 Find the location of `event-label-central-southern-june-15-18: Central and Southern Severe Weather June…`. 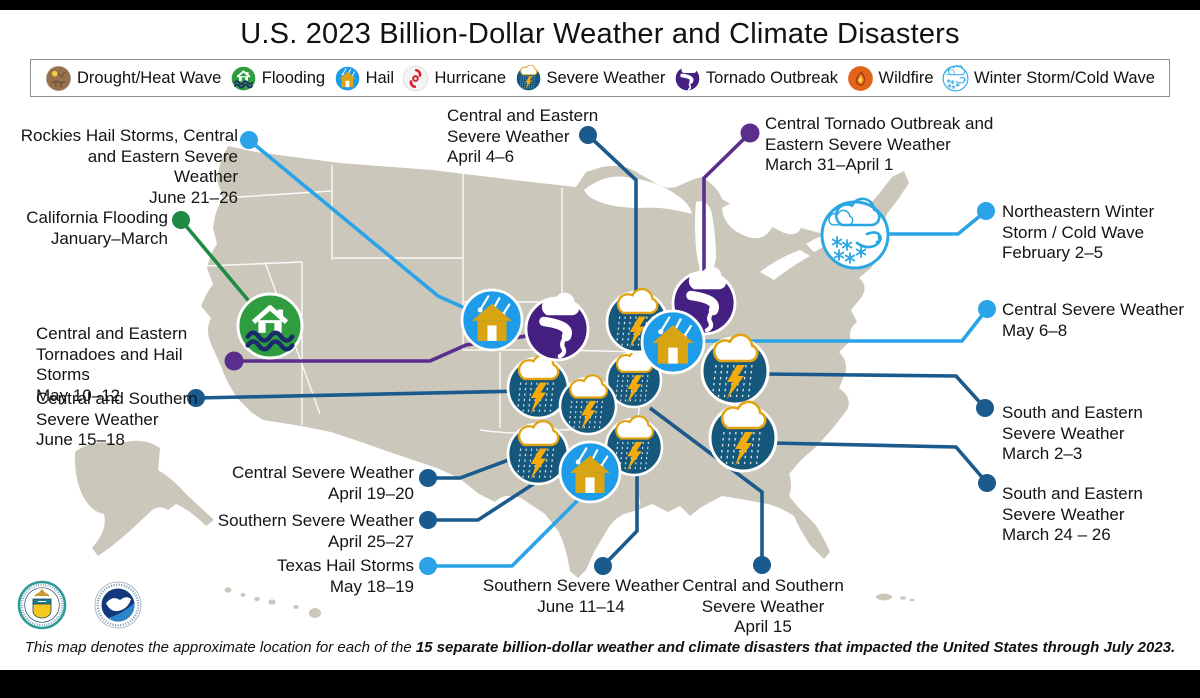

event-label-central-southern-june-15-18: Central and Southern Severe Weather June… is located at coordinates (117, 419).